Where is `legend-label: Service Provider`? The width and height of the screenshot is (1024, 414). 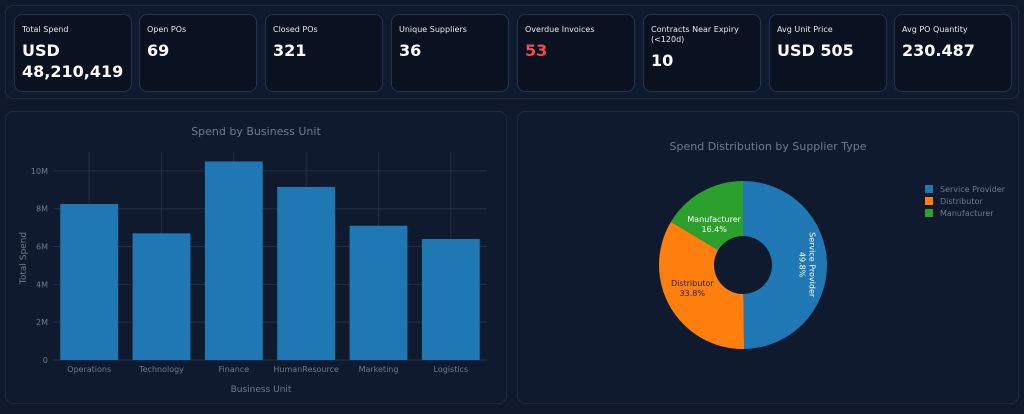
legend-label: Service Provider is located at coordinates (973, 189).